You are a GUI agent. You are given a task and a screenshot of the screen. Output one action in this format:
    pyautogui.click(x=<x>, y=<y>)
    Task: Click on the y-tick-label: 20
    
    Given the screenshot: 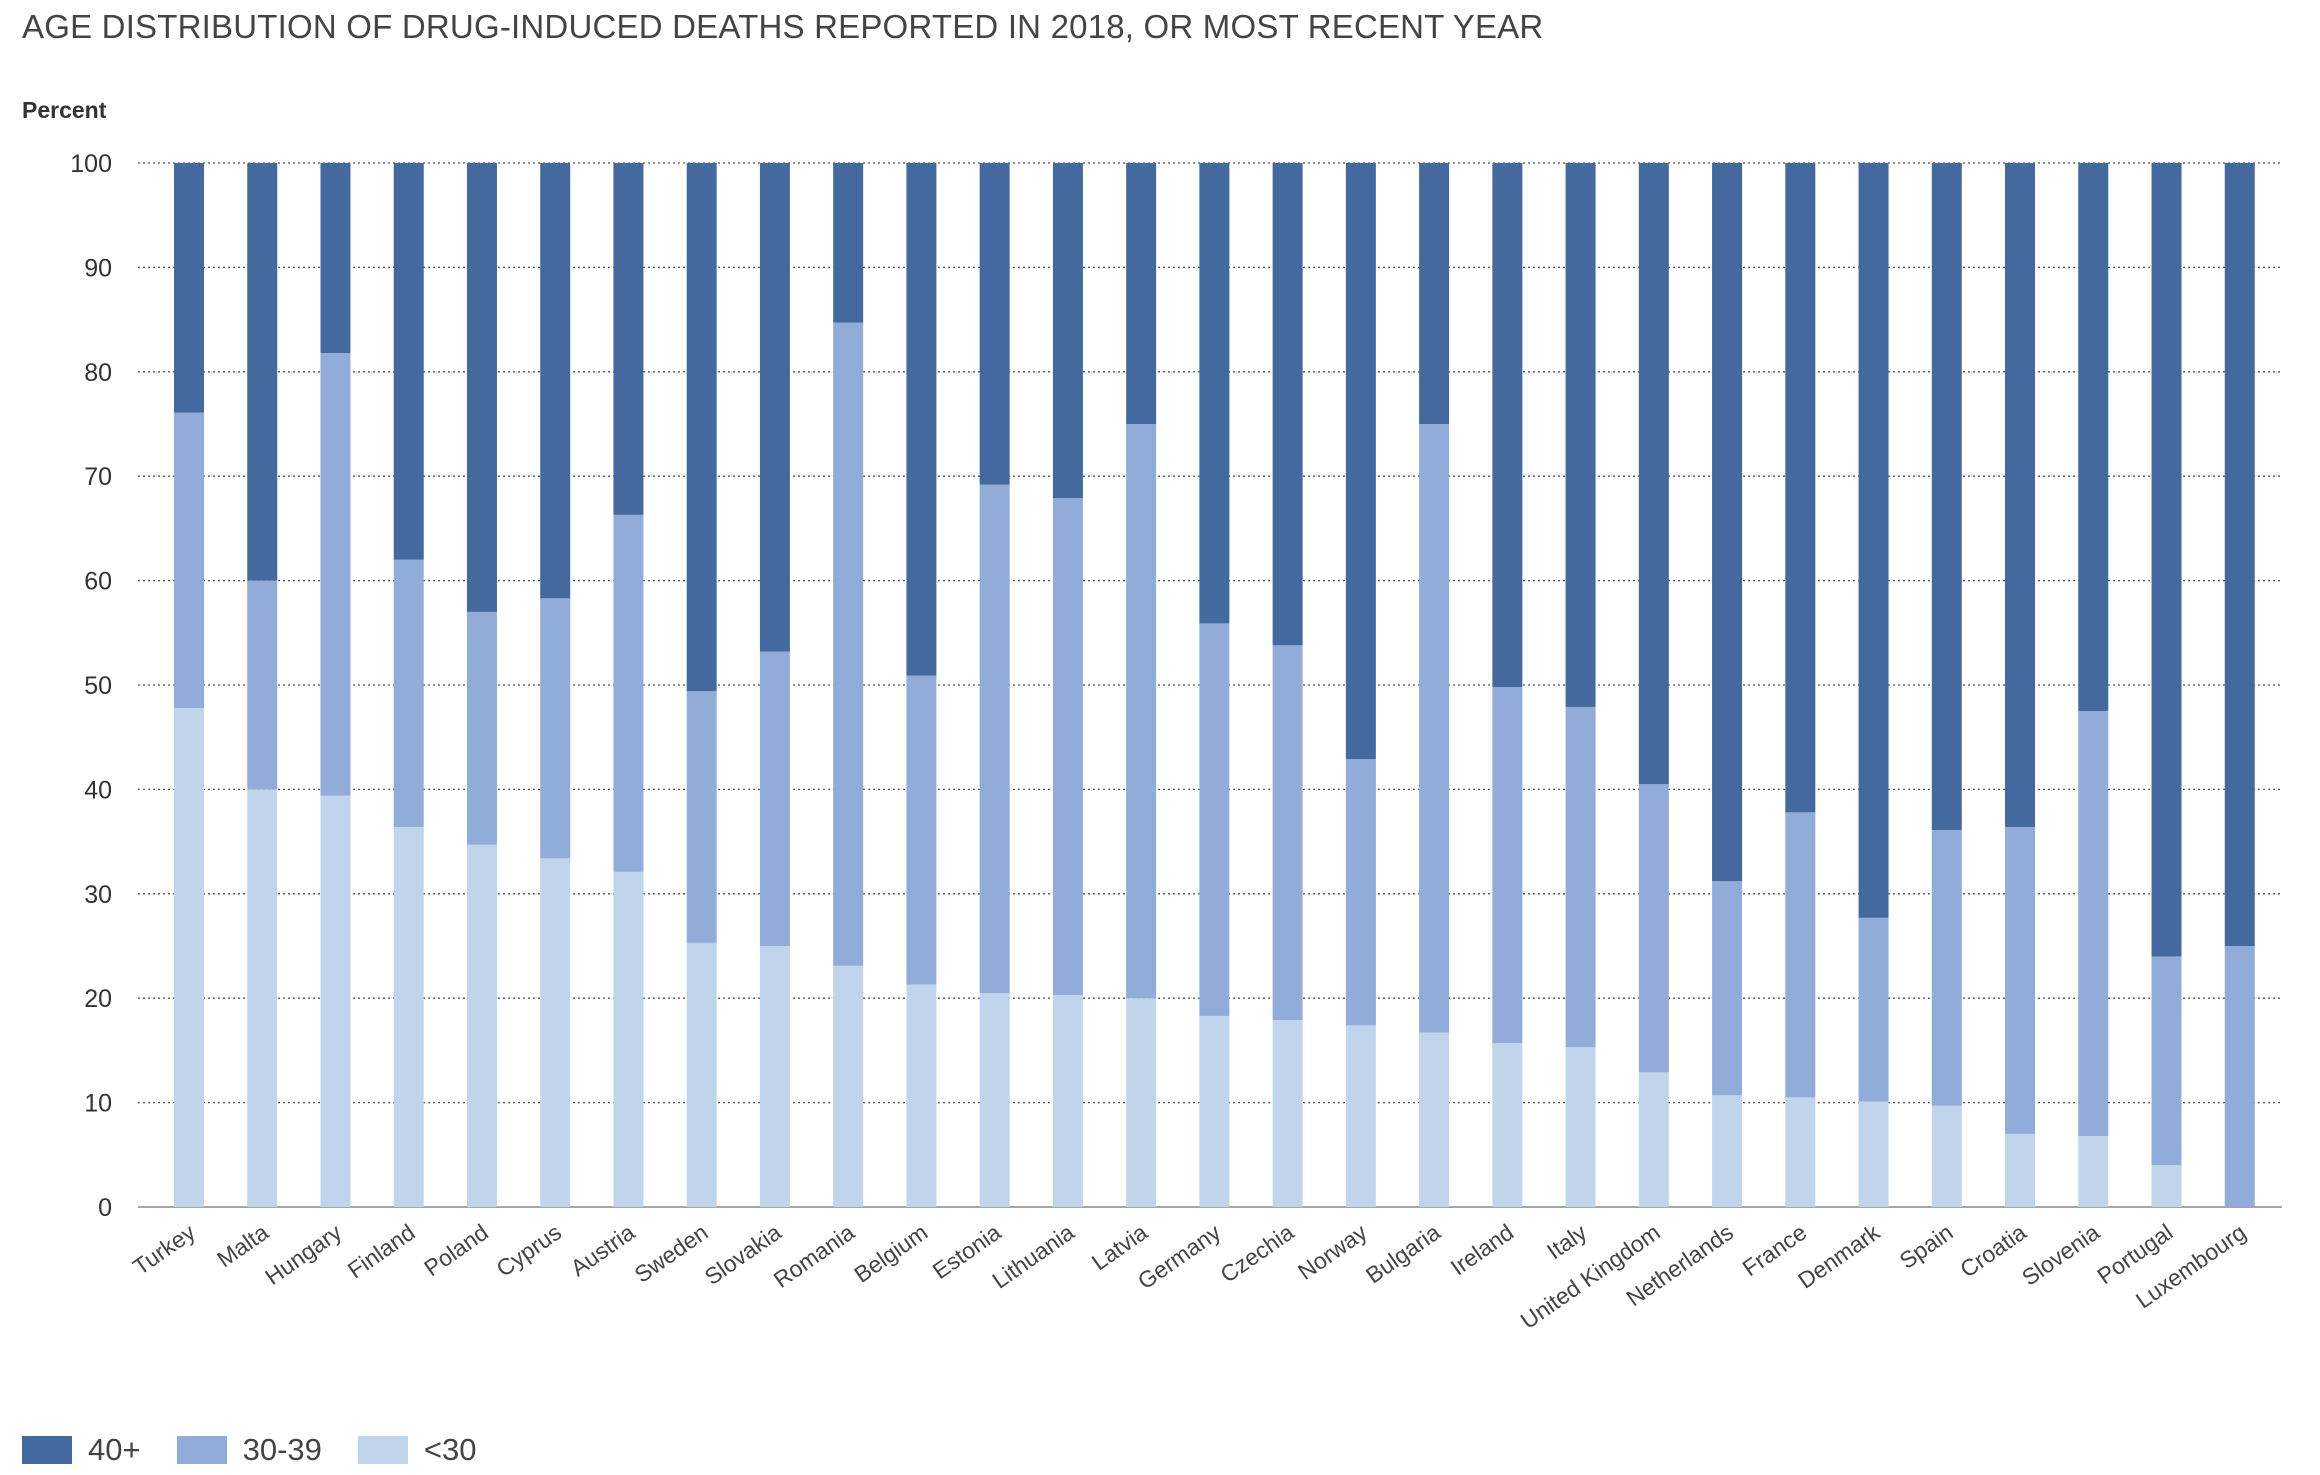 What is the action you would take?
    pyautogui.click(x=98, y=999)
    